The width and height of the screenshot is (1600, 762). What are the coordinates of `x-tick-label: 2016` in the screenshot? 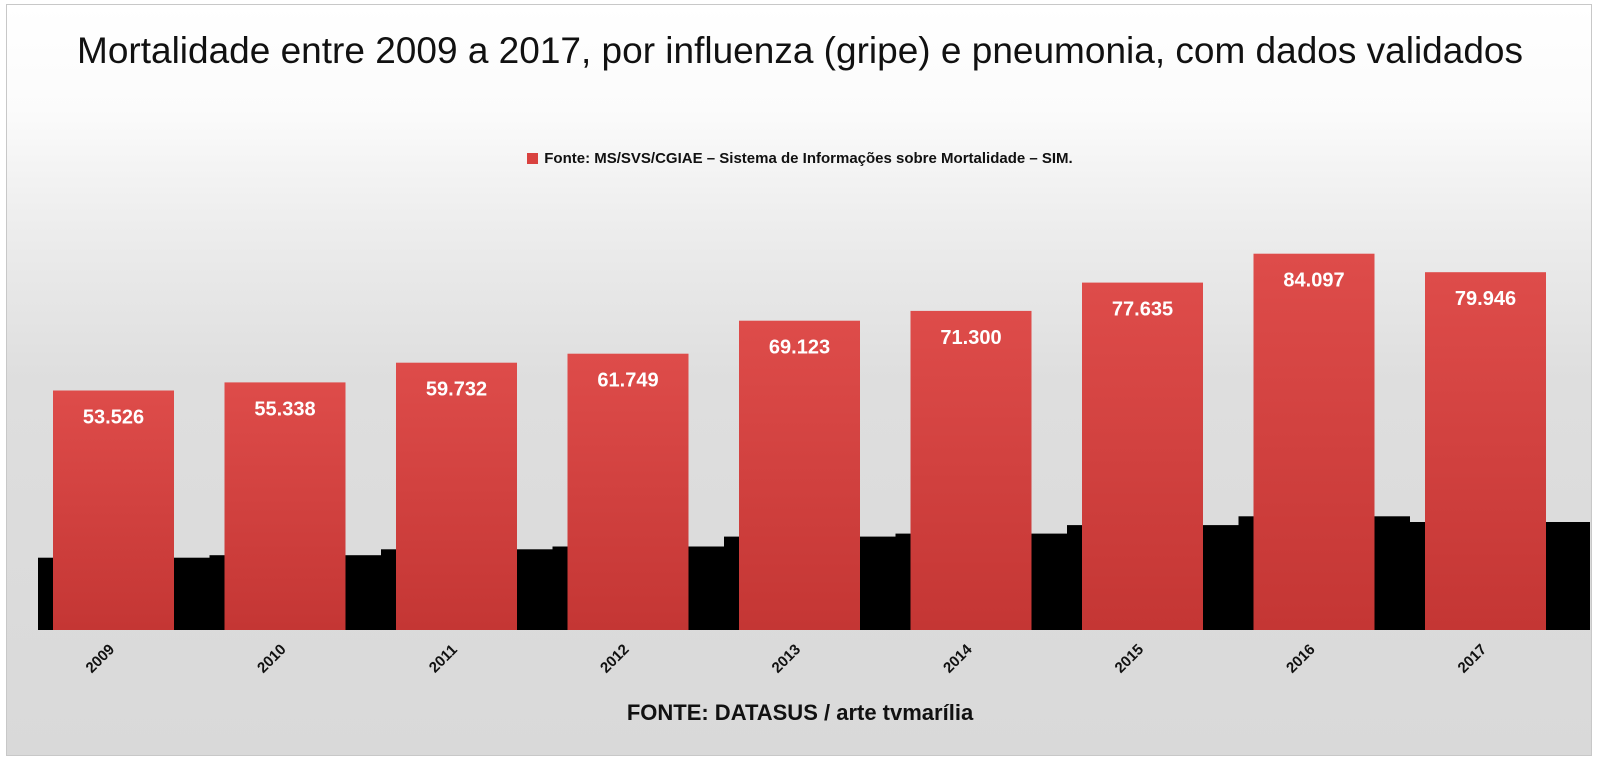 It's located at (1301, 659).